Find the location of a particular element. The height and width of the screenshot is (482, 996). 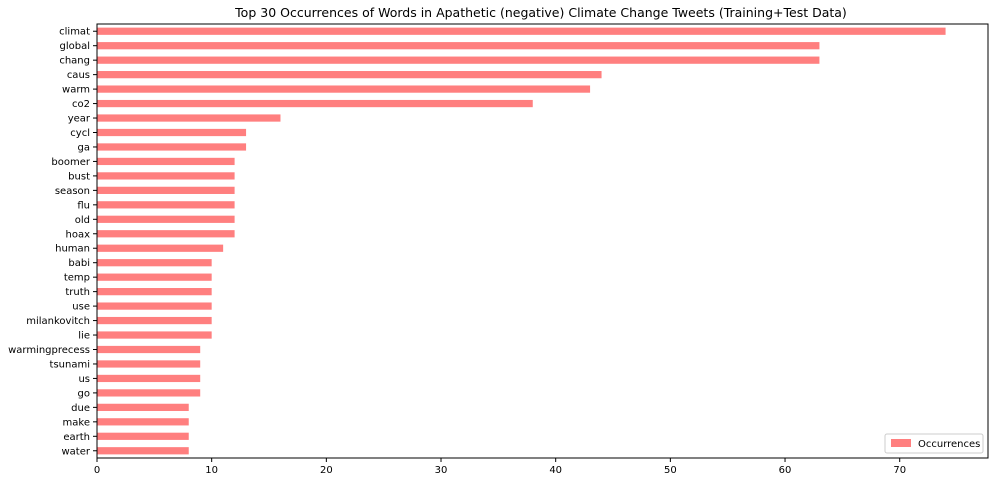

y-tick-label-flu: flu is located at coordinates (83, 205).